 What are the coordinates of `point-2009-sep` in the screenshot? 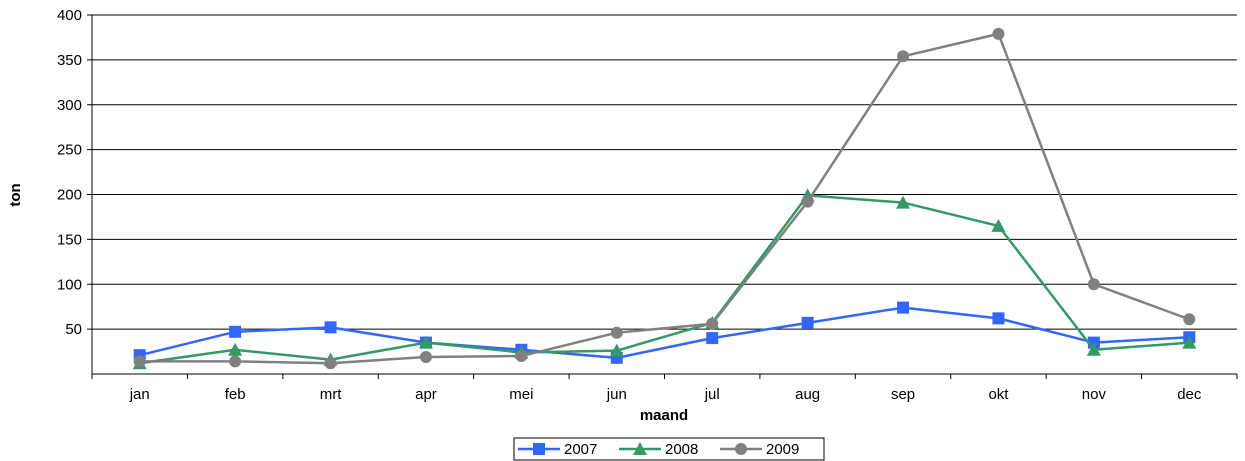 It's located at (903, 56).